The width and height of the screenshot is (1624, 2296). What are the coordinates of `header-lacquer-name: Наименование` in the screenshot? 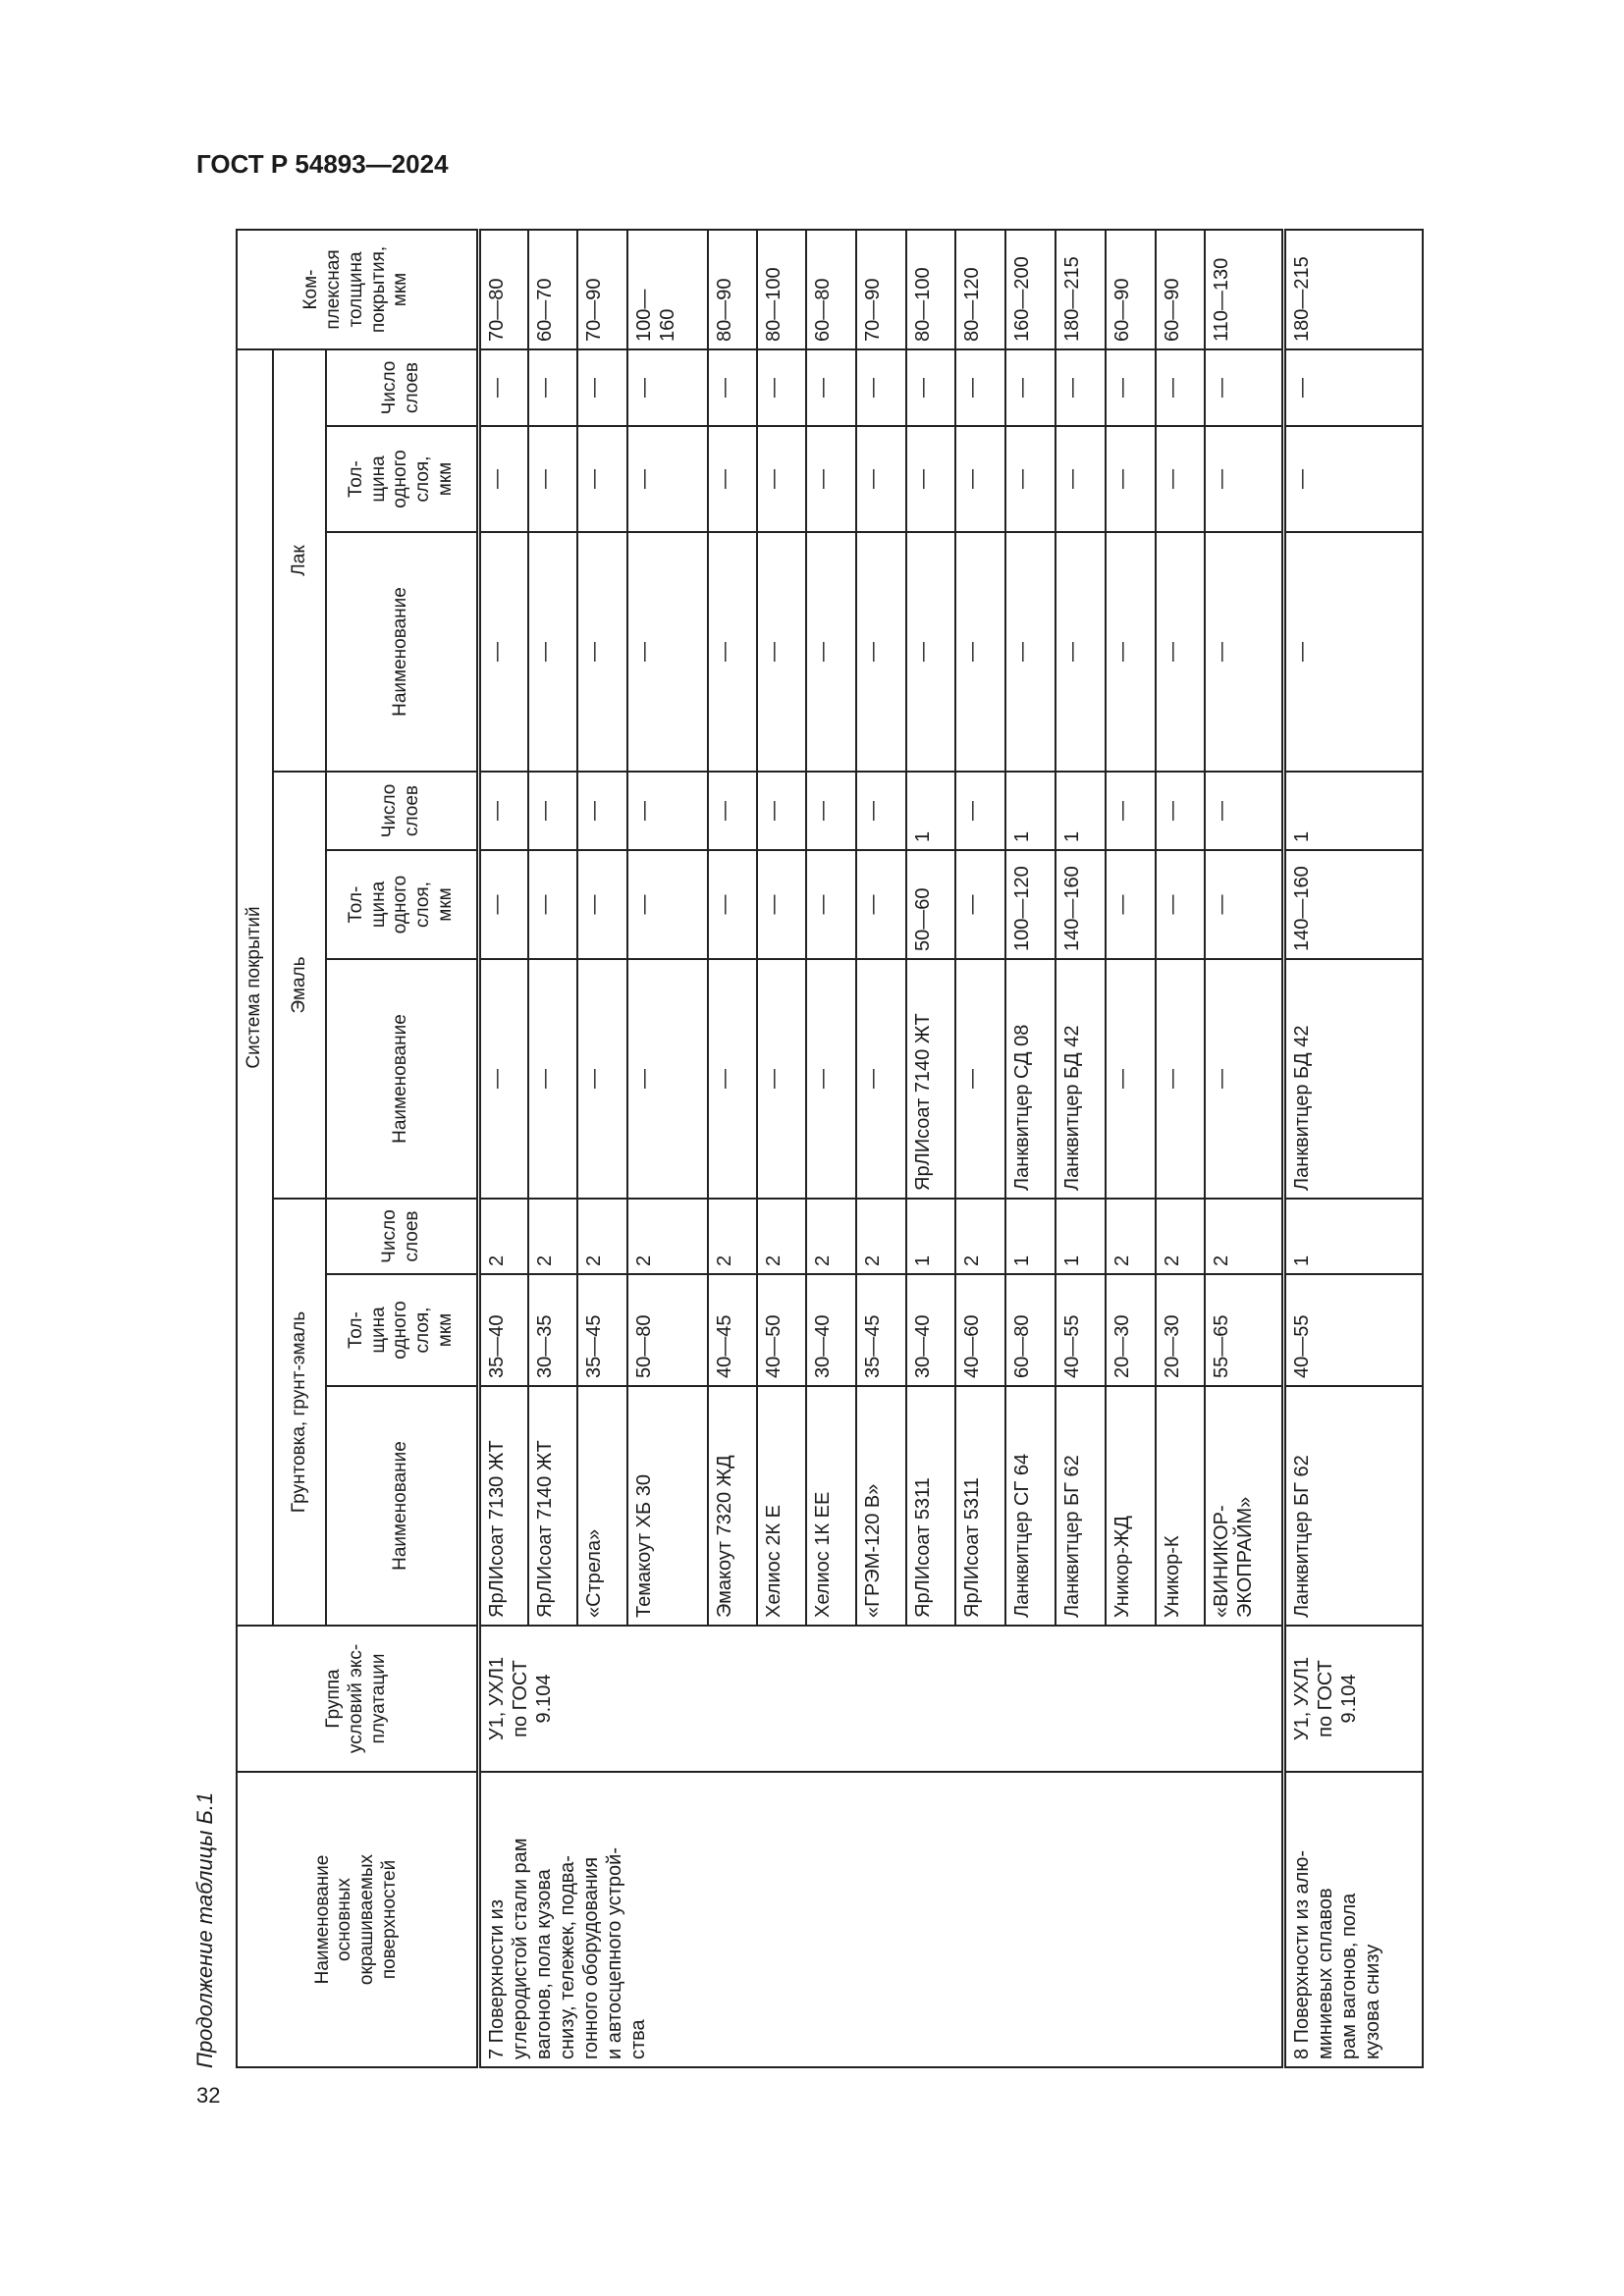 It's located at (402, 652).